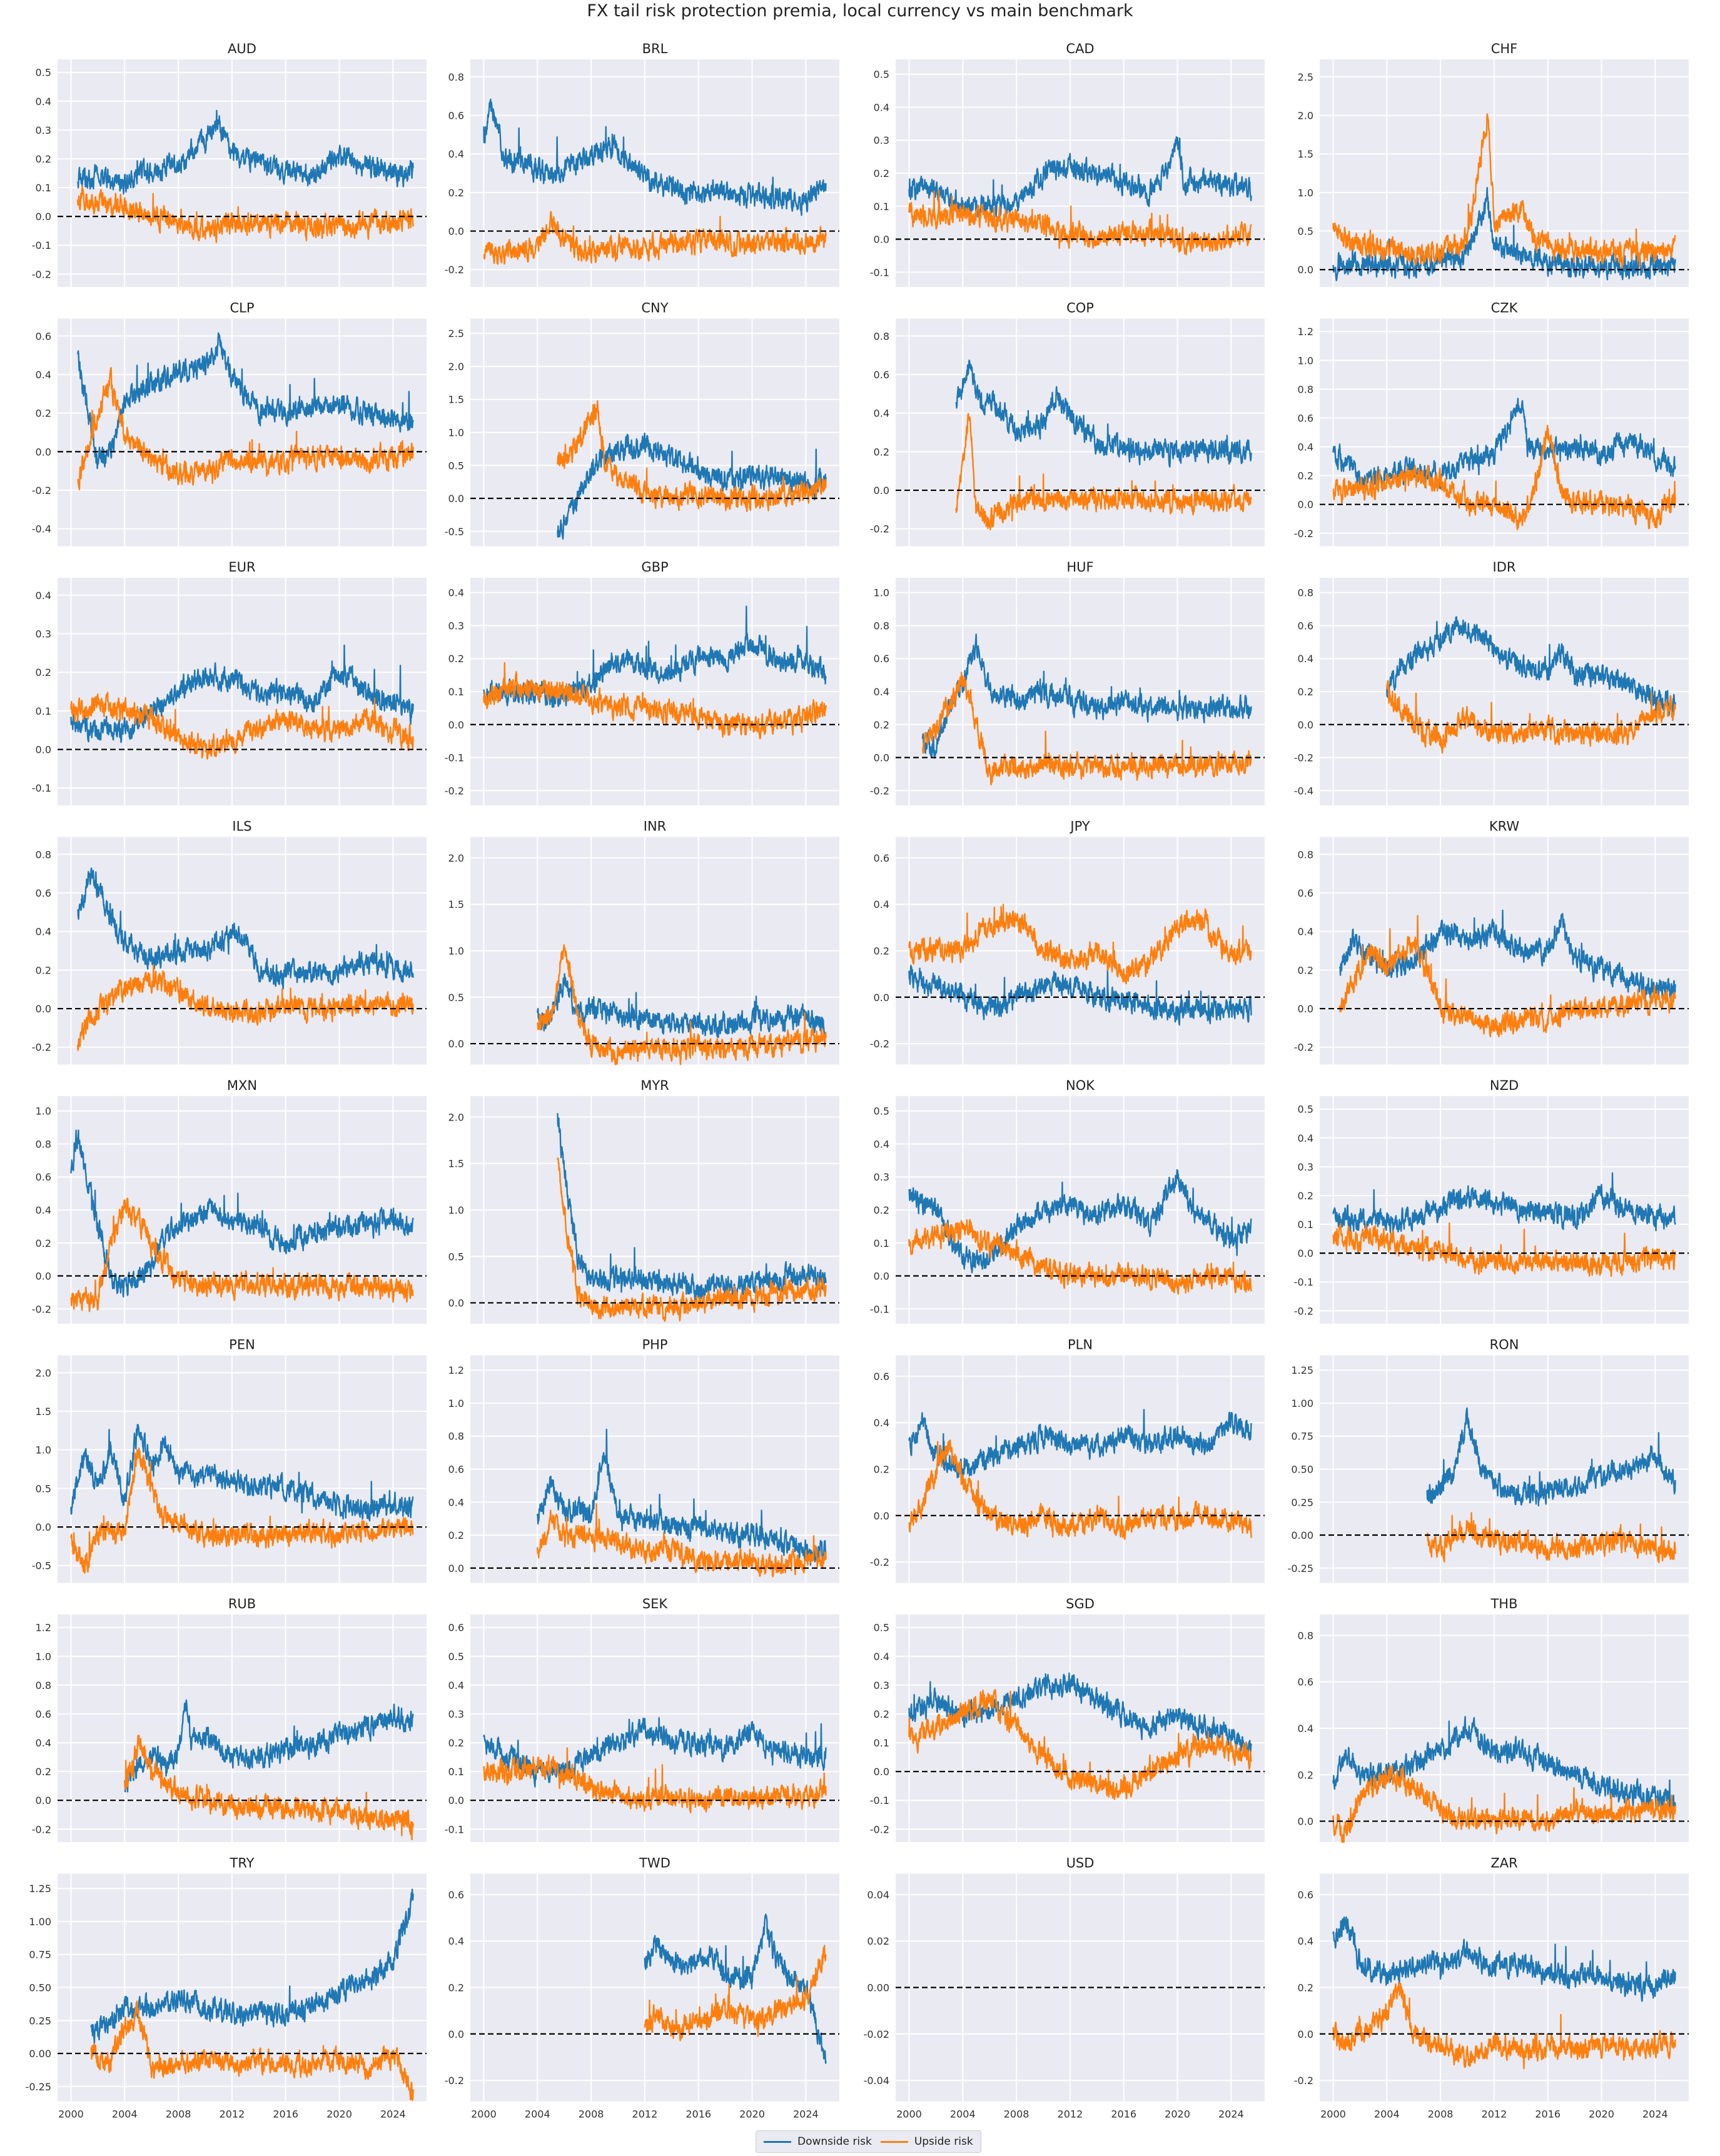 This screenshot has height=2156, width=1720. I want to click on upside-line-idr, so click(1531, 717).